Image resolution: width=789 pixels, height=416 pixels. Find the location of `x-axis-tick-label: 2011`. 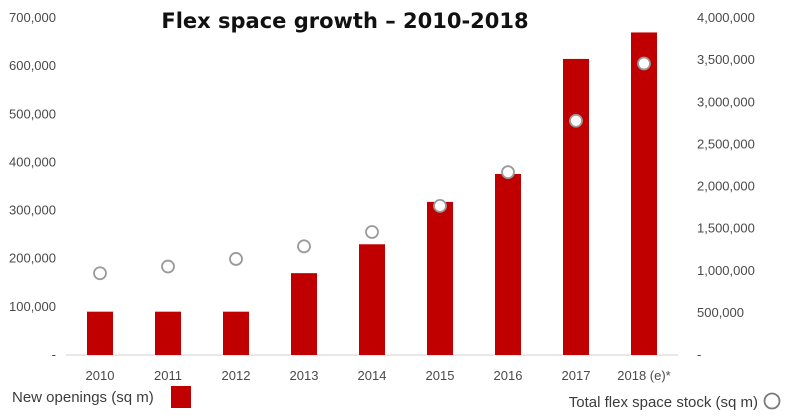

x-axis-tick-label: 2011 is located at coordinates (168, 375).